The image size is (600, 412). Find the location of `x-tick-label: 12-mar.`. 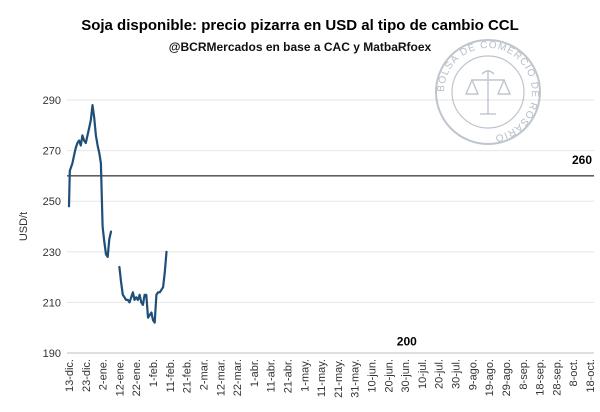

x-tick-label: 12-mar. is located at coordinates (221, 377).